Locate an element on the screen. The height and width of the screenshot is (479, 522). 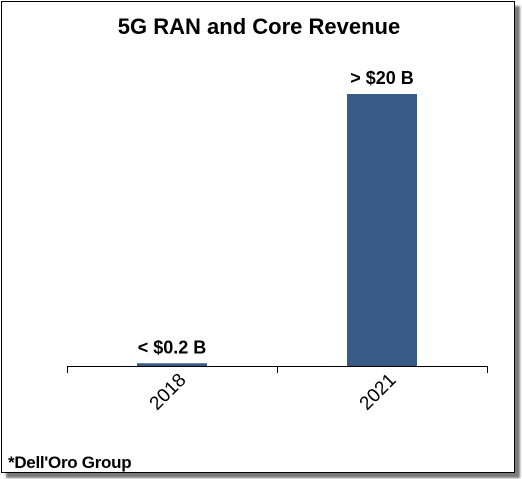
x-tick-label-2021: 2021 is located at coordinates (378, 392).